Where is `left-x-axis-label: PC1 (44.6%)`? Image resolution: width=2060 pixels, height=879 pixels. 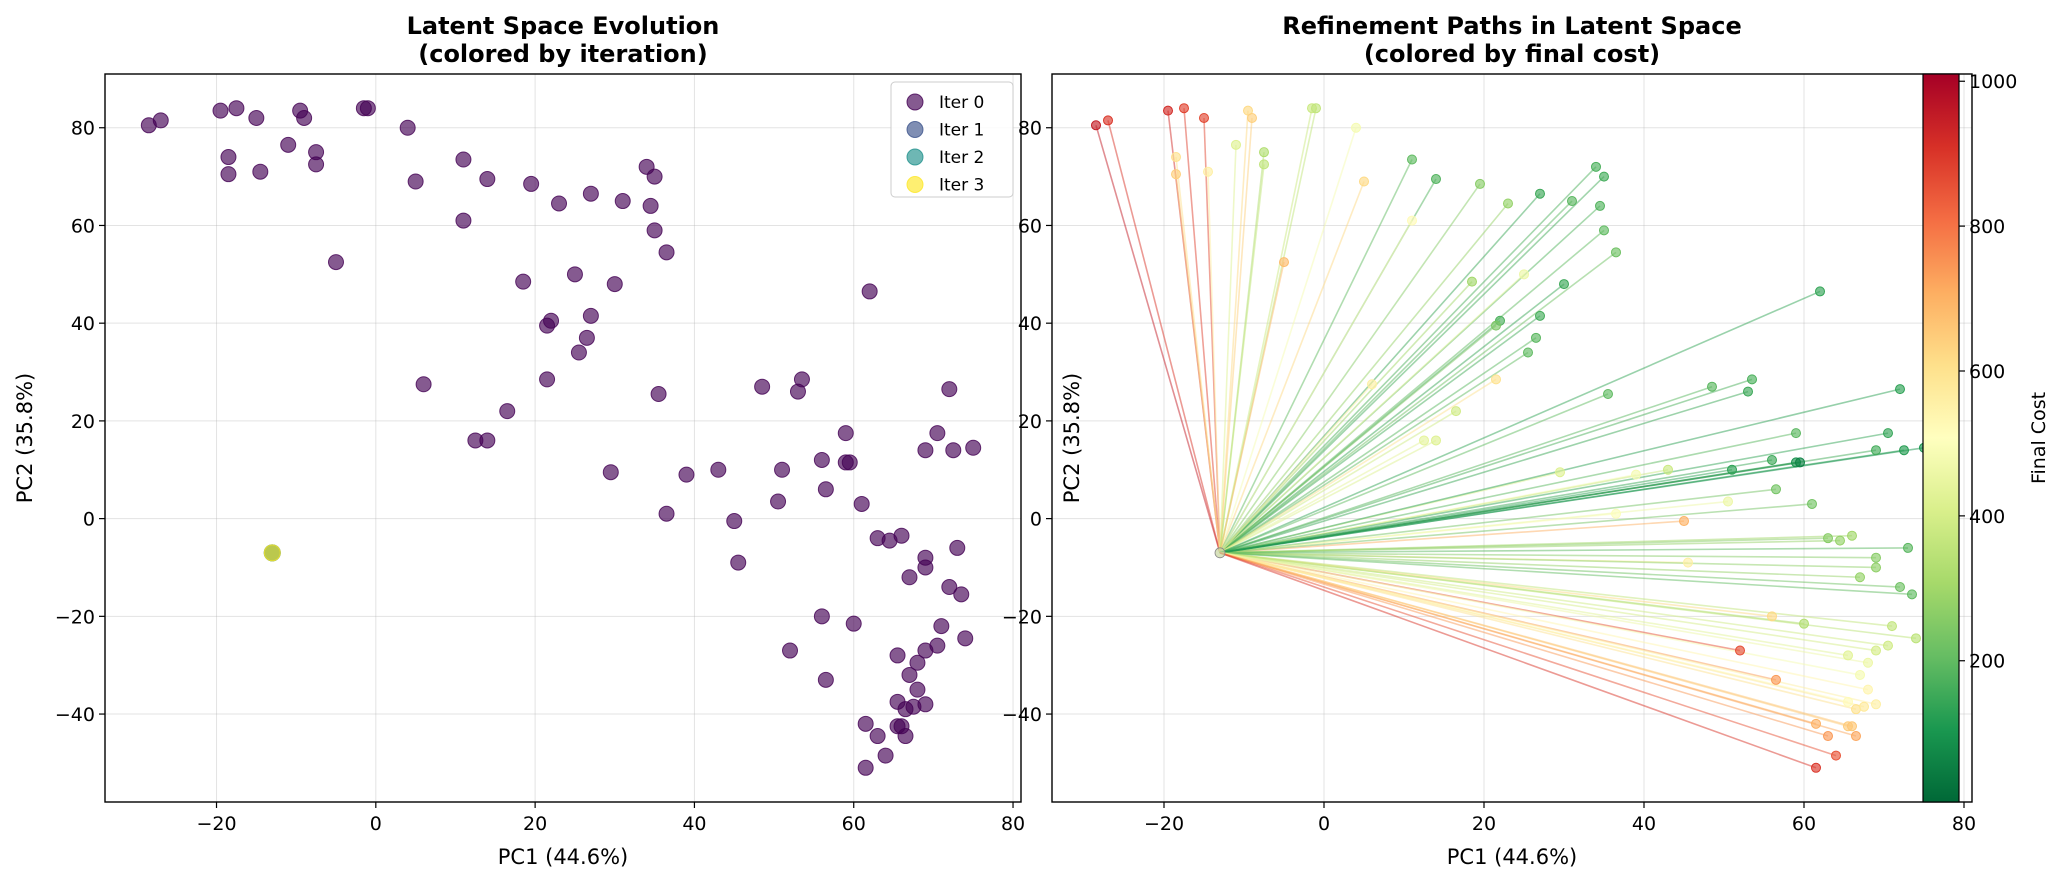 left-x-axis-label: PC1 (44.6%) is located at coordinates (563, 857).